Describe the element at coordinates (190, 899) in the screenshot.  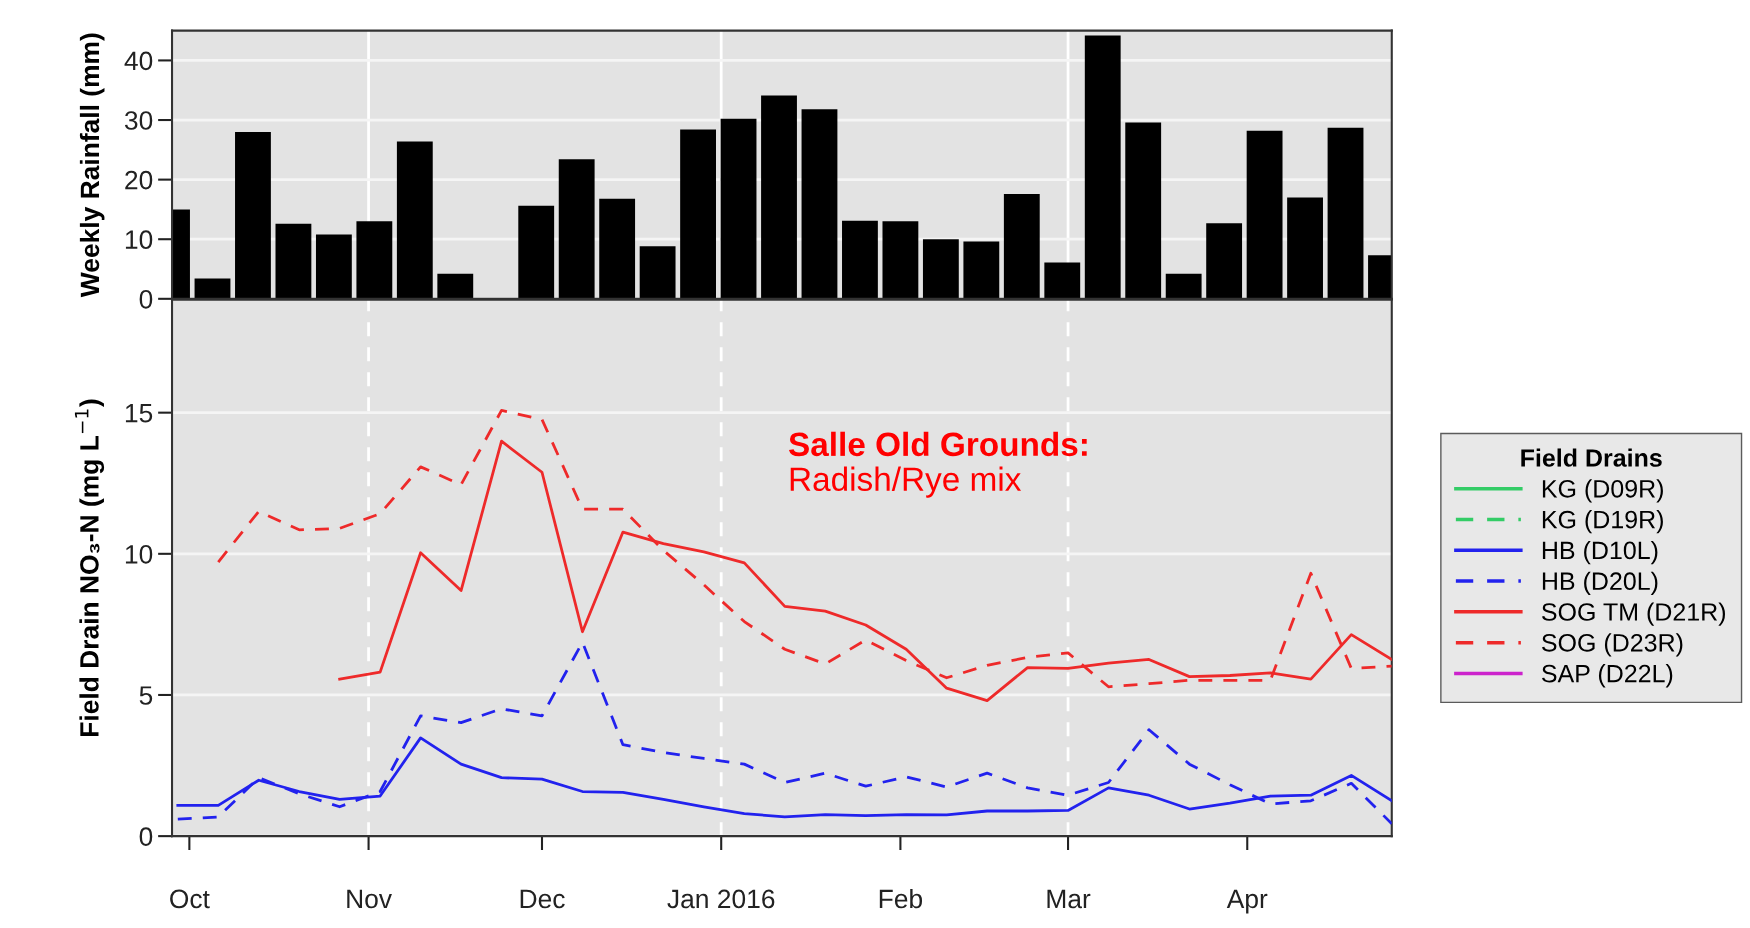
I see `x-tick-label: Oct` at that location.